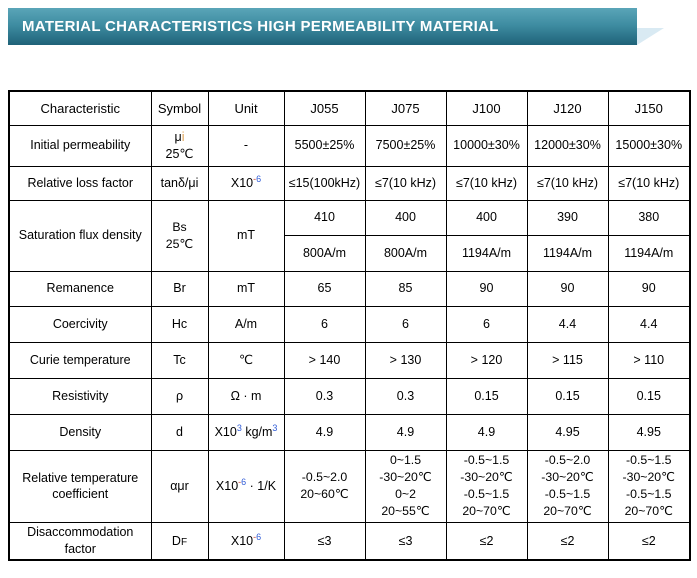  Describe the element at coordinates (179, 396) in the screenshot. I see `symbol-cell: ρ` at that location.